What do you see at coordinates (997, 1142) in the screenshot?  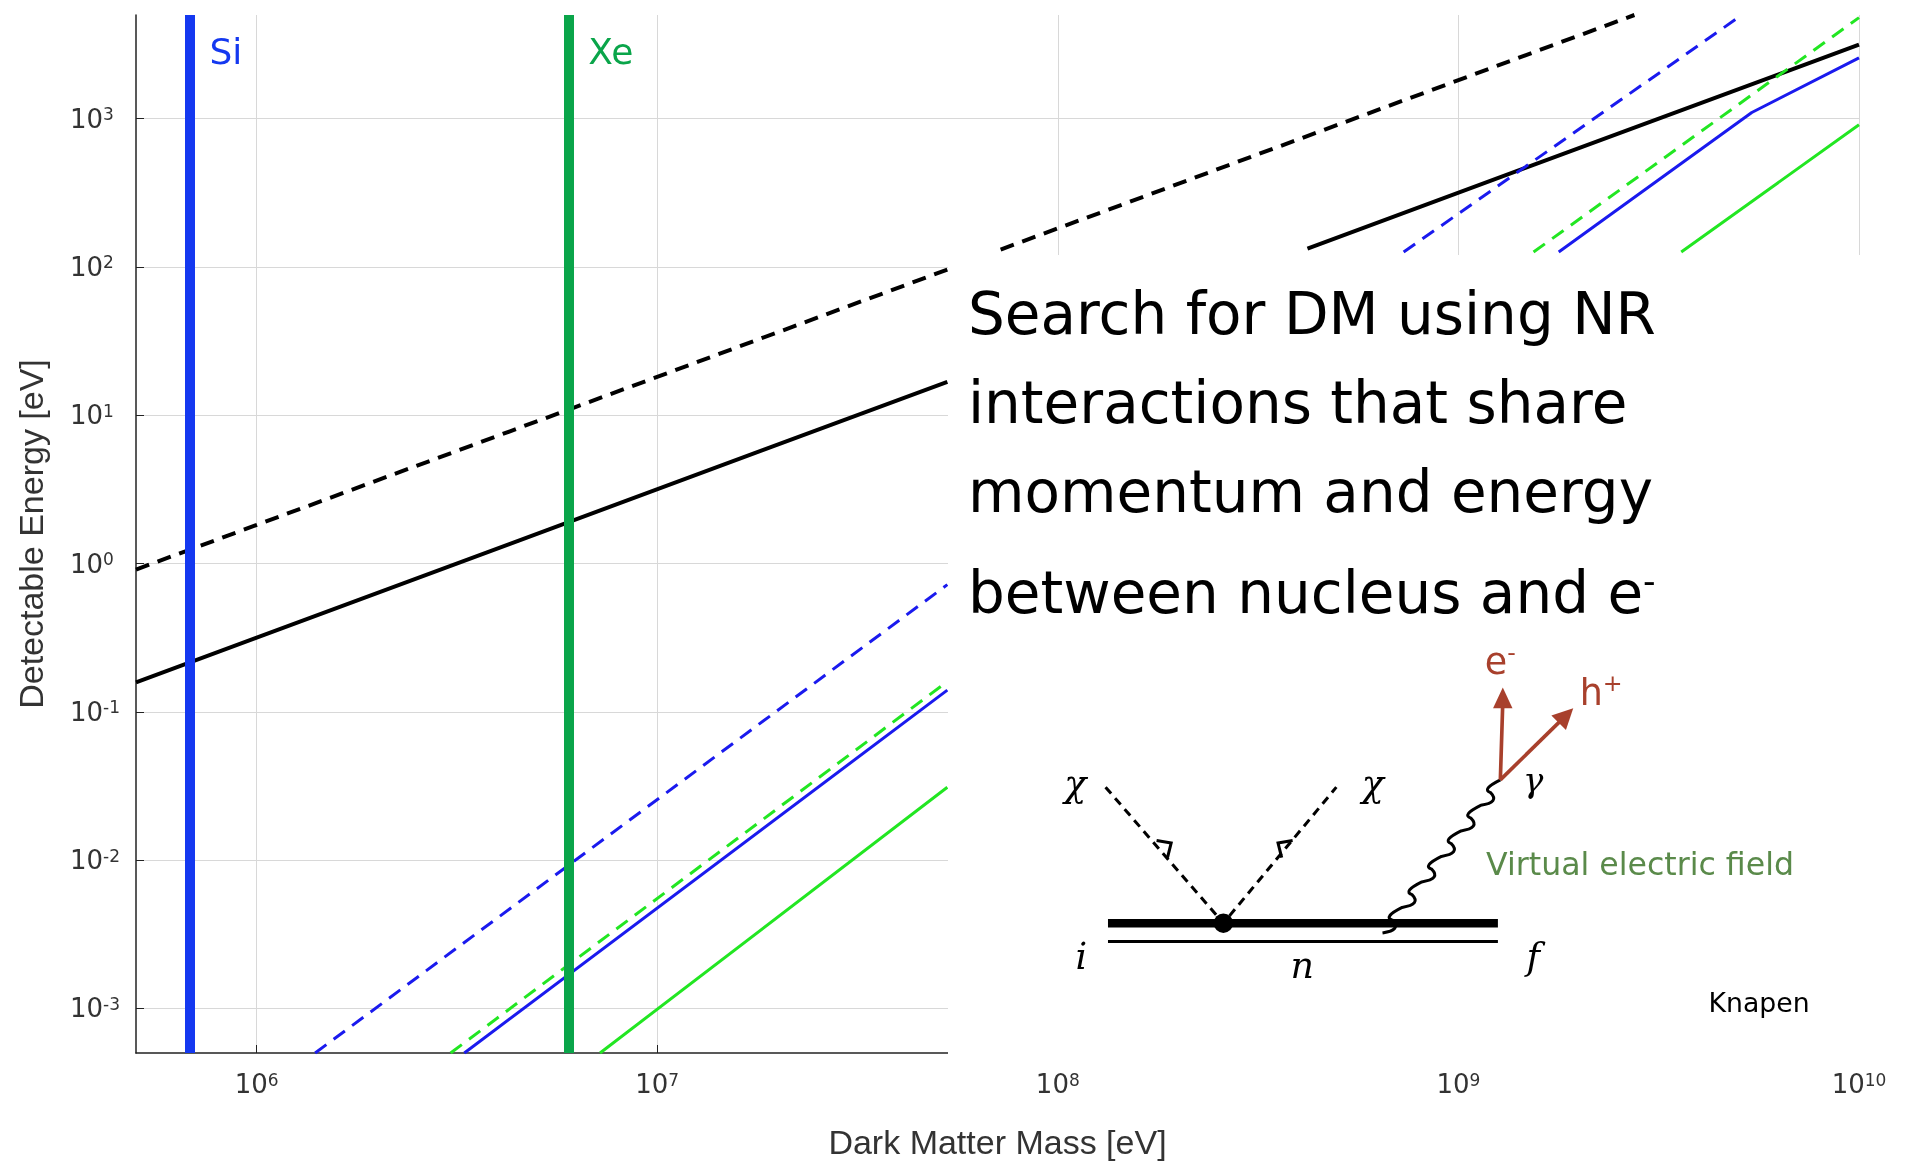 I see `x-axis-title: Dark Matter Mass [eV]` at bounding box center [997, 1142].